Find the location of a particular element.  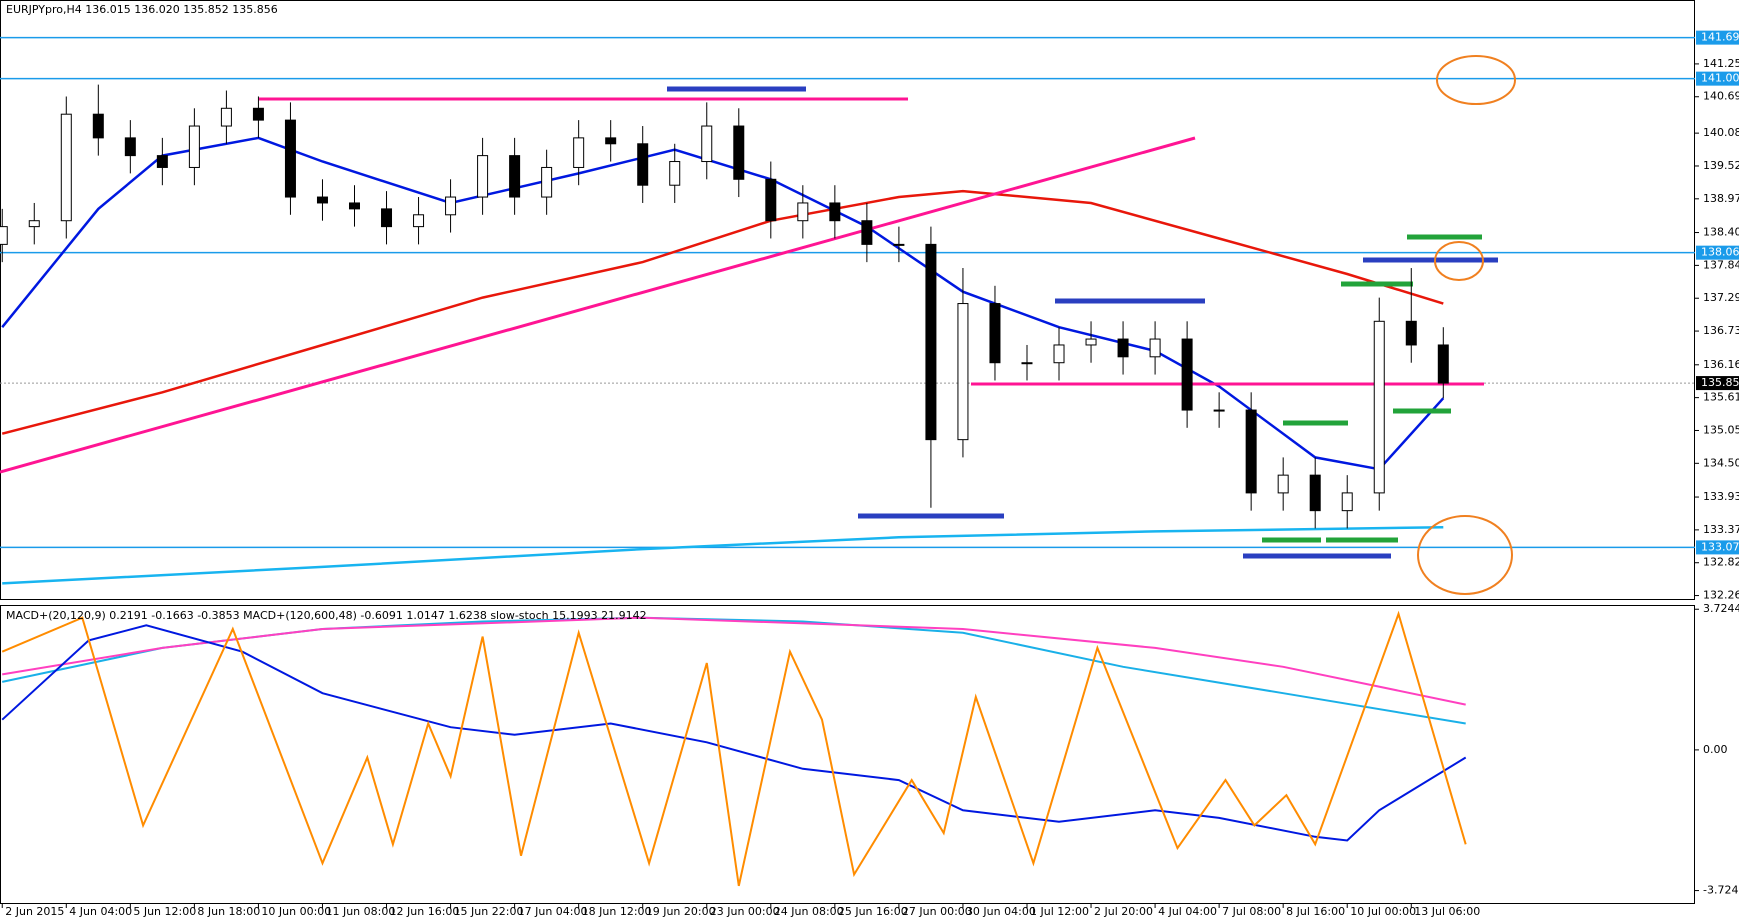

green-levels is located at coordinates (1372, 388).